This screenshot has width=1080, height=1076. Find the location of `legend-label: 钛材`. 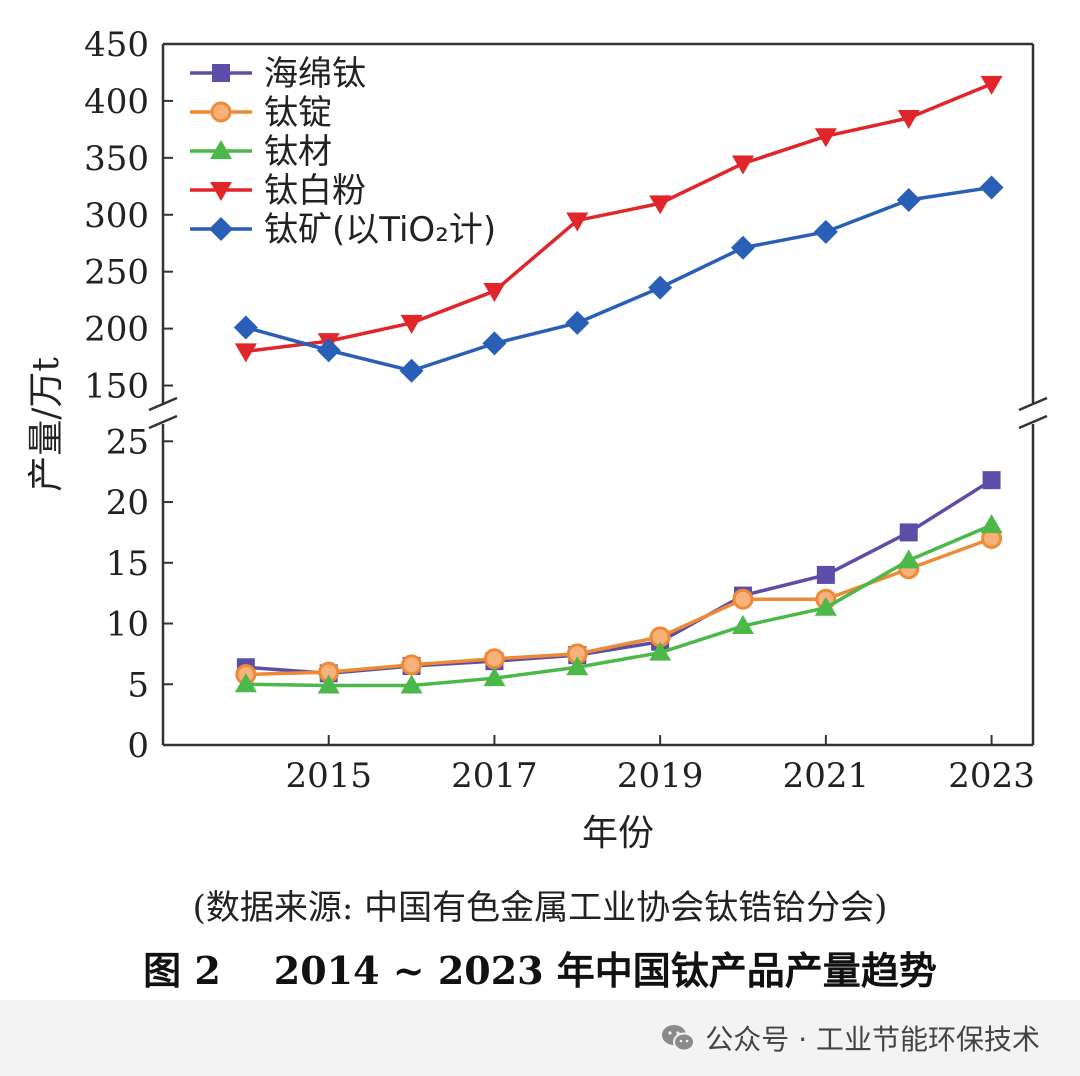

legend-label: 钛材 is located at coordinates (298, 152).